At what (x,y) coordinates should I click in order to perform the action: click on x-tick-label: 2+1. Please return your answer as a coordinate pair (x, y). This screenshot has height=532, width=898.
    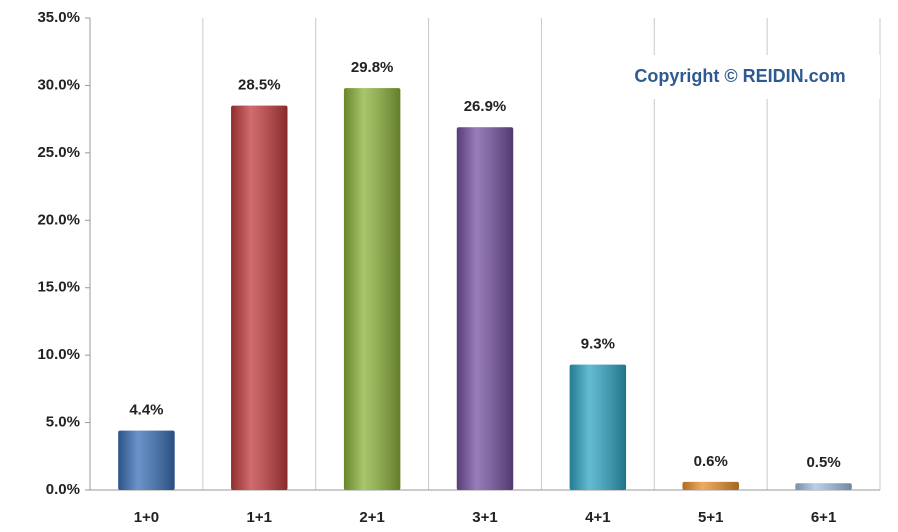
    Looking at the image, I should click on (371, 517).